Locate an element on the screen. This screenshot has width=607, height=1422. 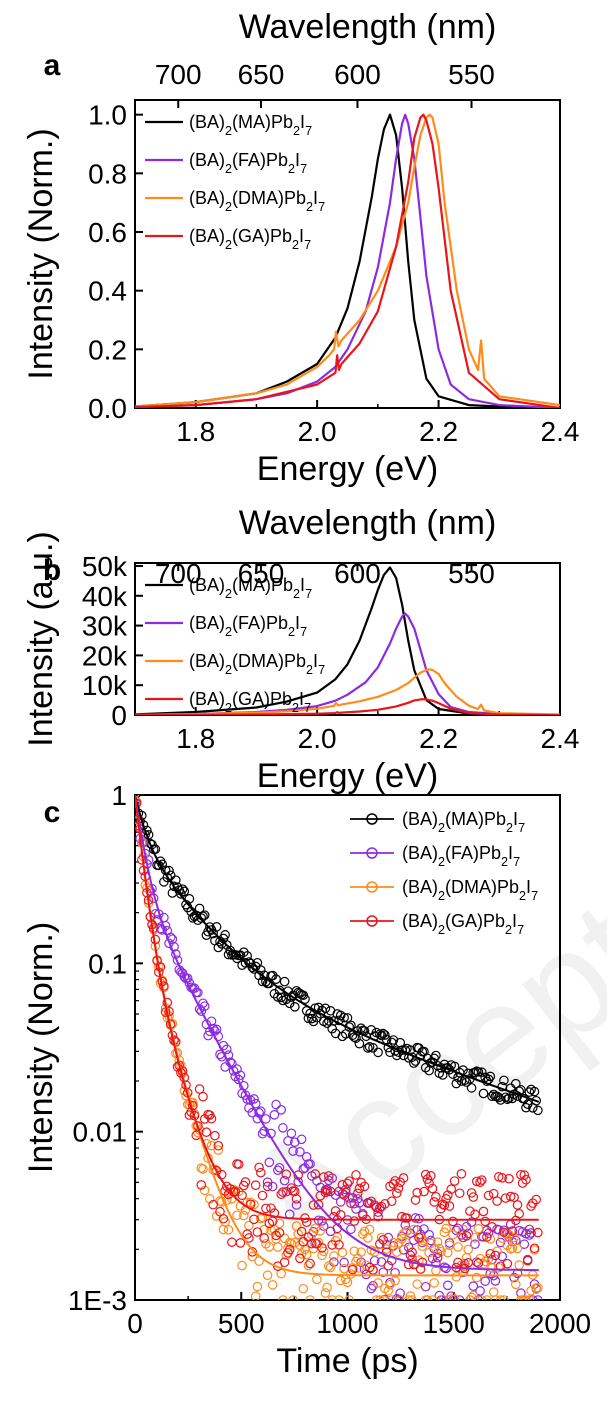
y-tick-label: 0 is located at coordinates (119, 715).